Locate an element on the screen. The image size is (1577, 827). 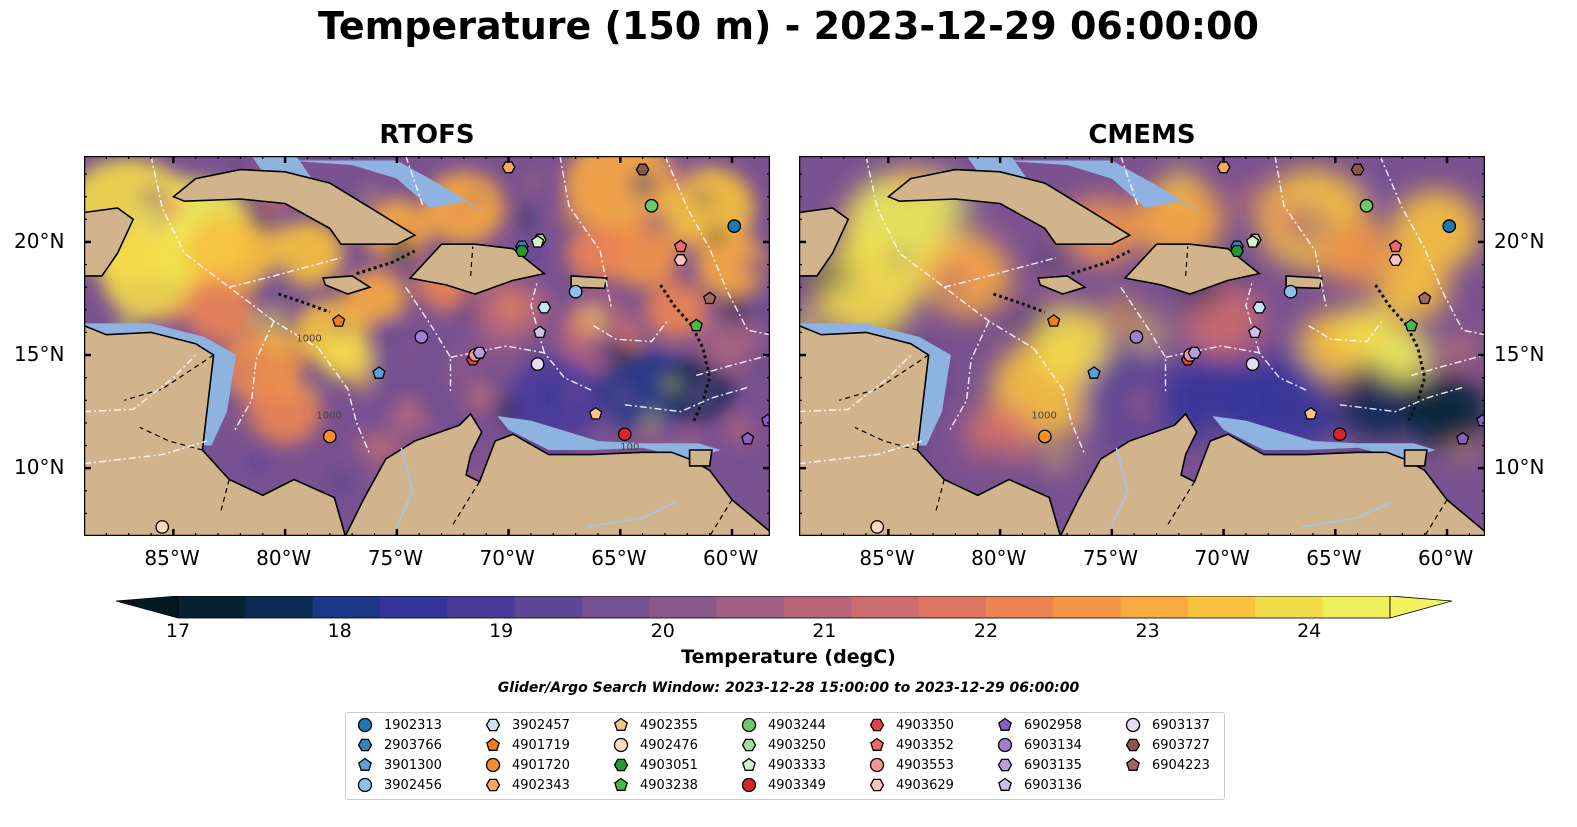
legend-item: 4903350 is located at coordinates (911, 725).